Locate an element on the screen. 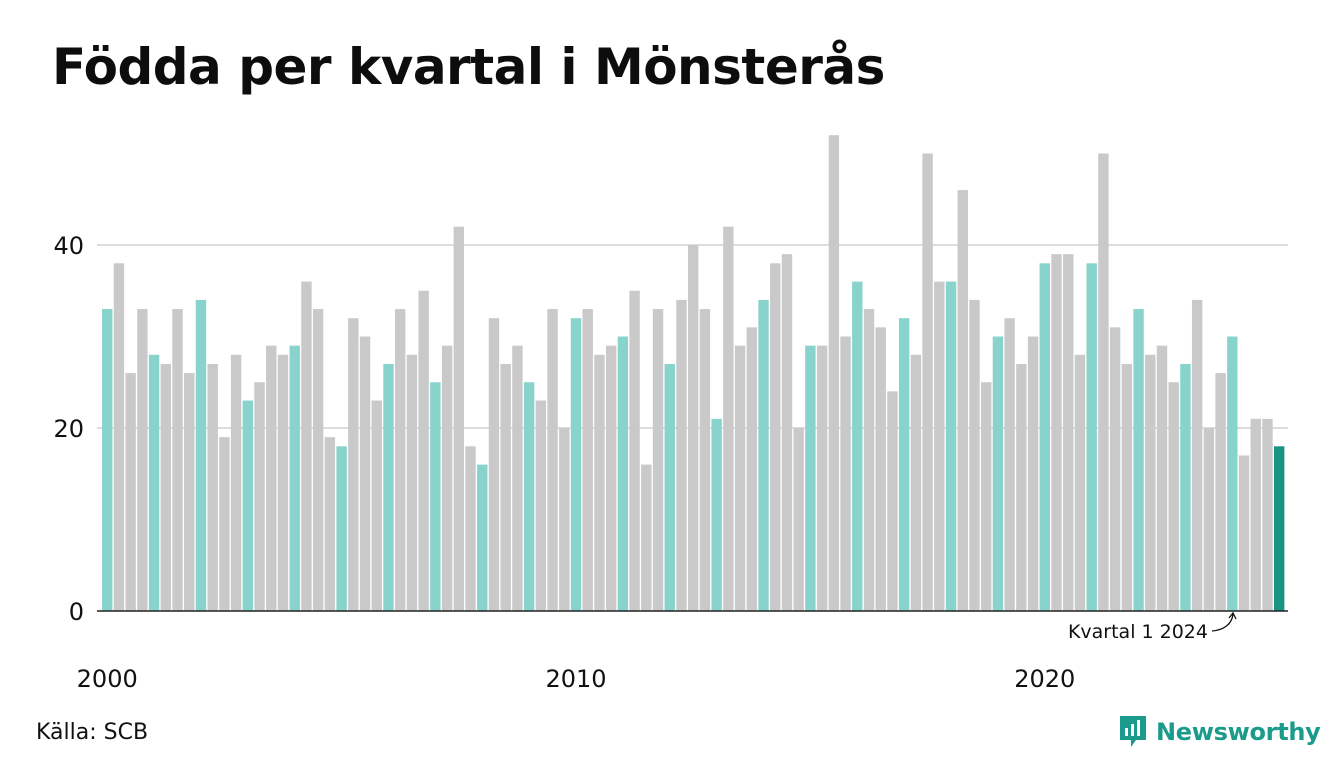 The height and width of the screenshot is (780, 1340). y-tick-label: 20 is located at coordinates (68, 429).